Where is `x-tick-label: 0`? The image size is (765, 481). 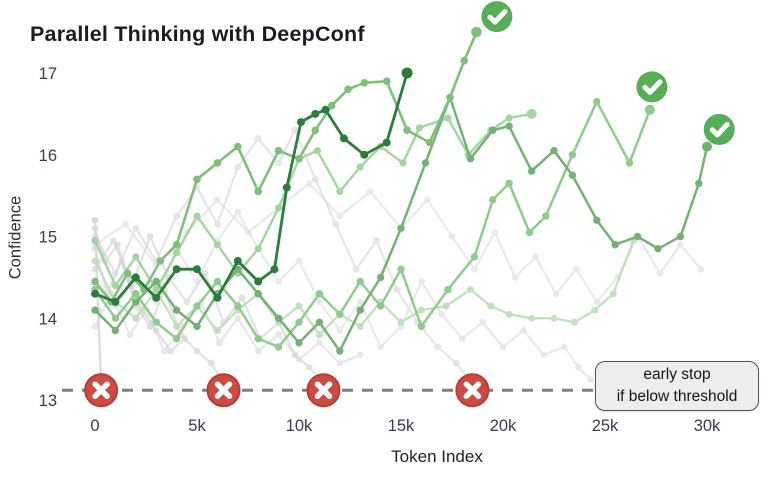 x-tick-label: 0 is located at coordinates (94, 426).